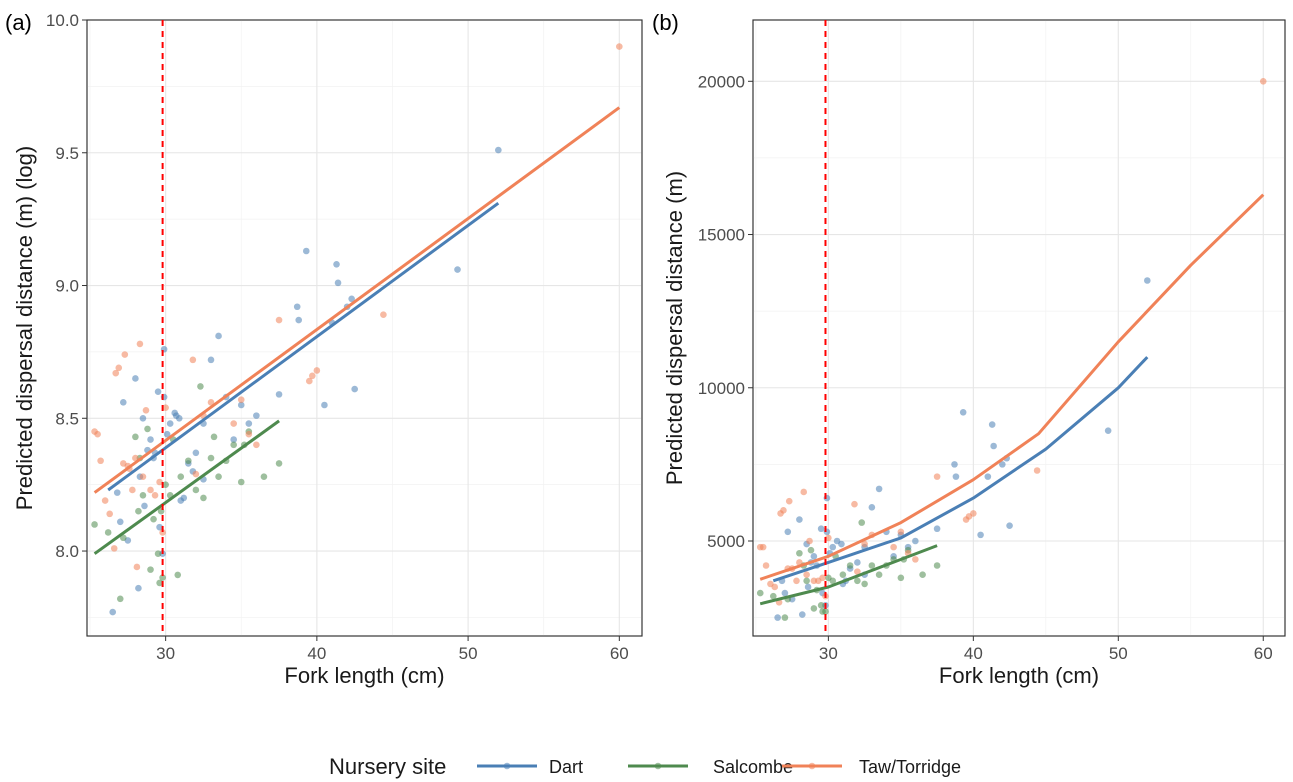  What do you see at coordinates (910, 767) in the screenshot?
I see `legend-label-taw-torridge: Taw/Torridge` at bounding box center [910, 767].